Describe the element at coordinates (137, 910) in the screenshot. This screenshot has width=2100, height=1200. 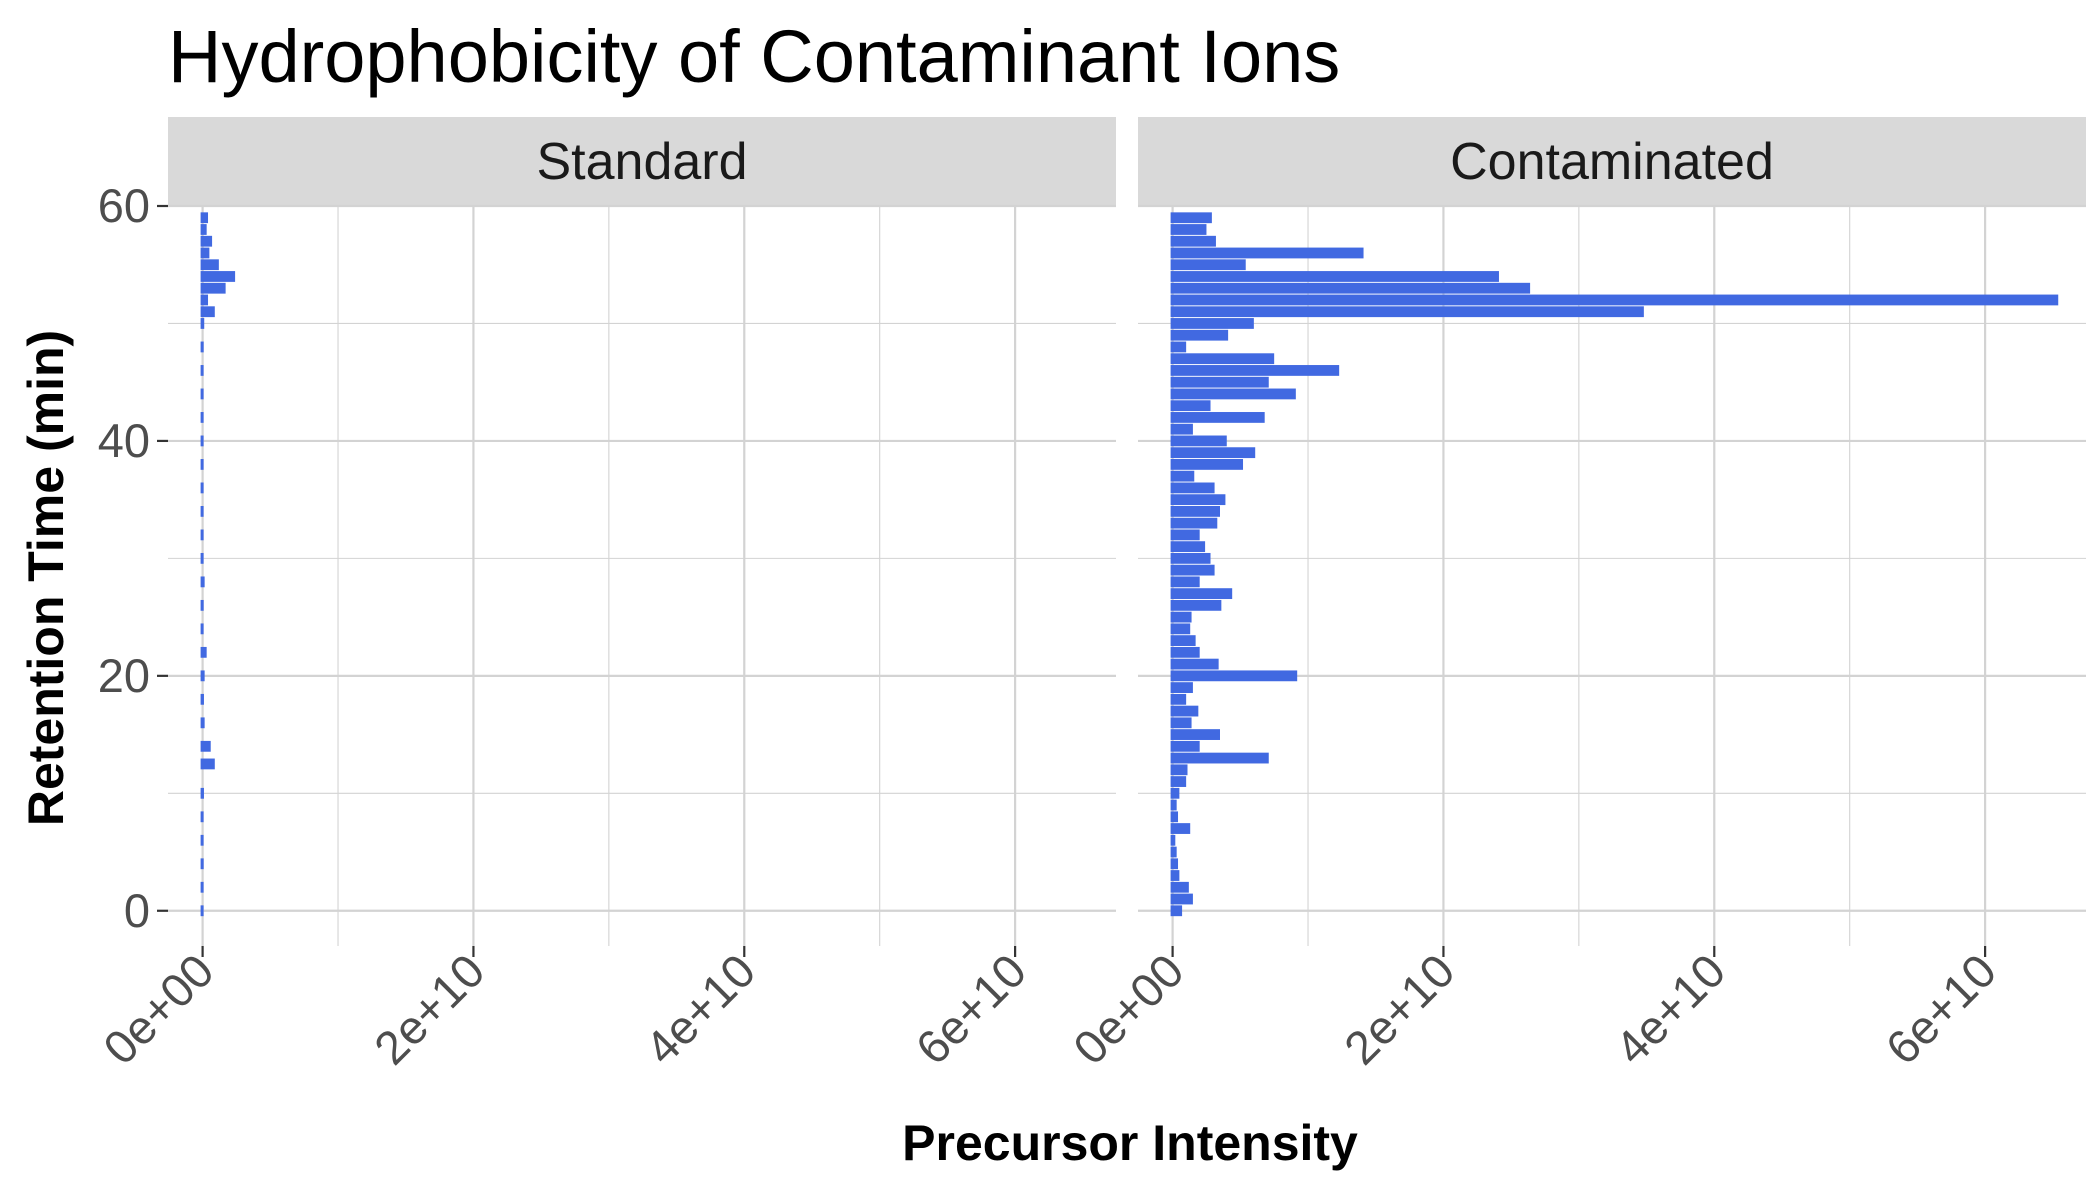
I see `y-tick-label: 0` at that location.